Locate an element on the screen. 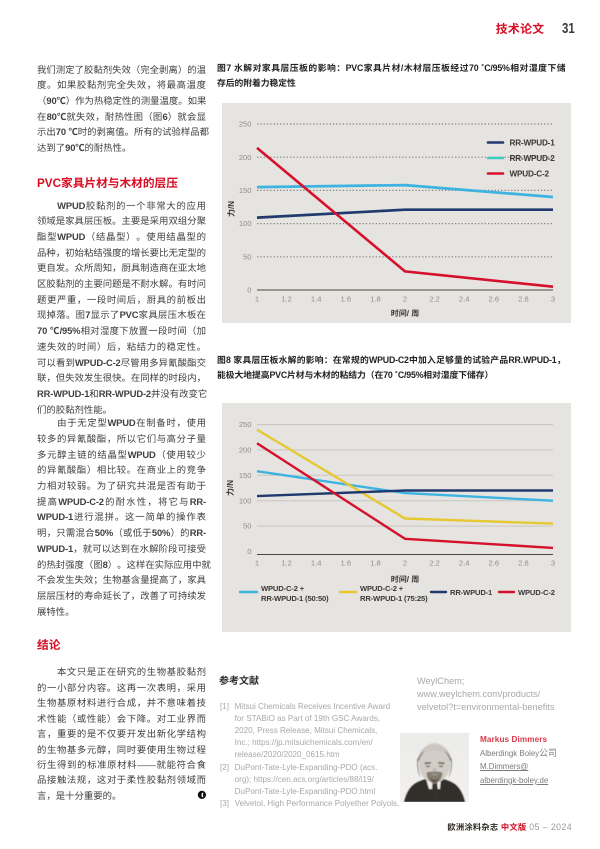 The height and width of the screenshot is (849, 600). svg-text: RR-WPUD-2 is located at coordinates (533, 158).